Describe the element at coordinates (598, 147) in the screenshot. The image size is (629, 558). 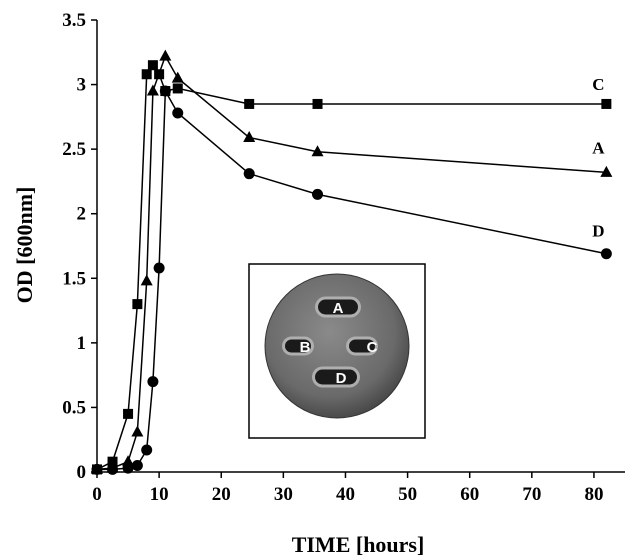
I see `series-label-A: A` at that location.